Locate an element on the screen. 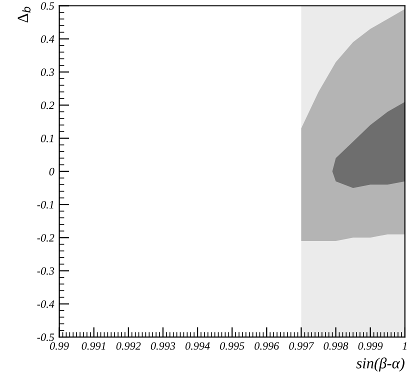  y-tick-label: 0.3 is located at coordinates (47, 72).